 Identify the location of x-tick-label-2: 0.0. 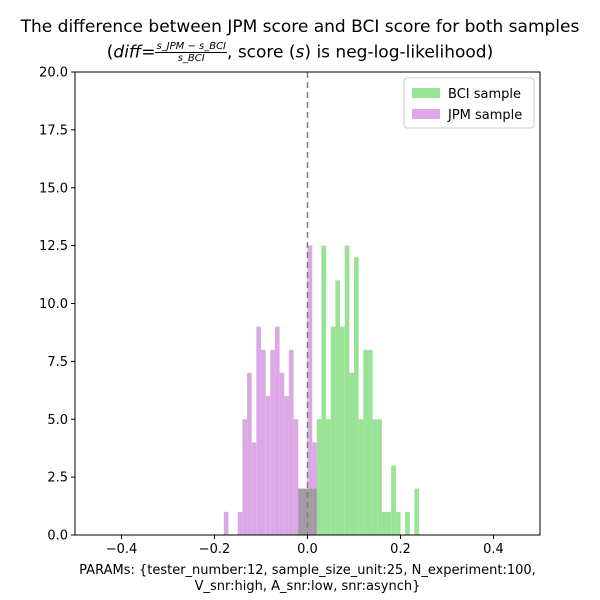
(307, 549).